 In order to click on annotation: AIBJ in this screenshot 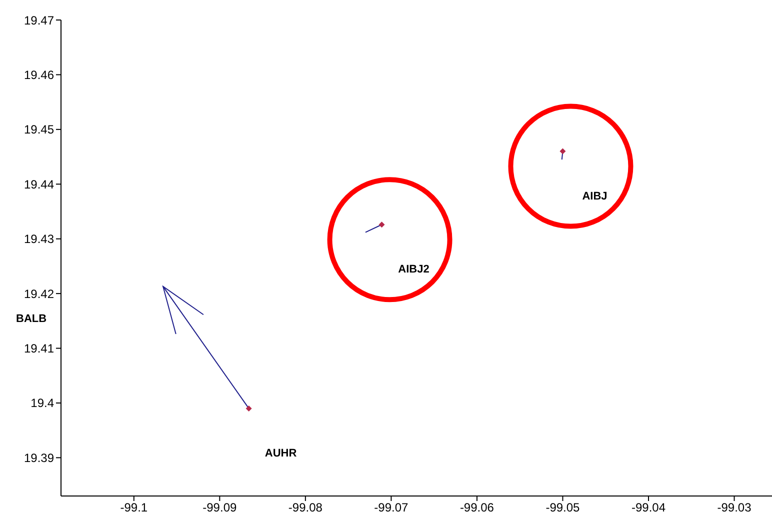, I will do `click(595, 196)`.